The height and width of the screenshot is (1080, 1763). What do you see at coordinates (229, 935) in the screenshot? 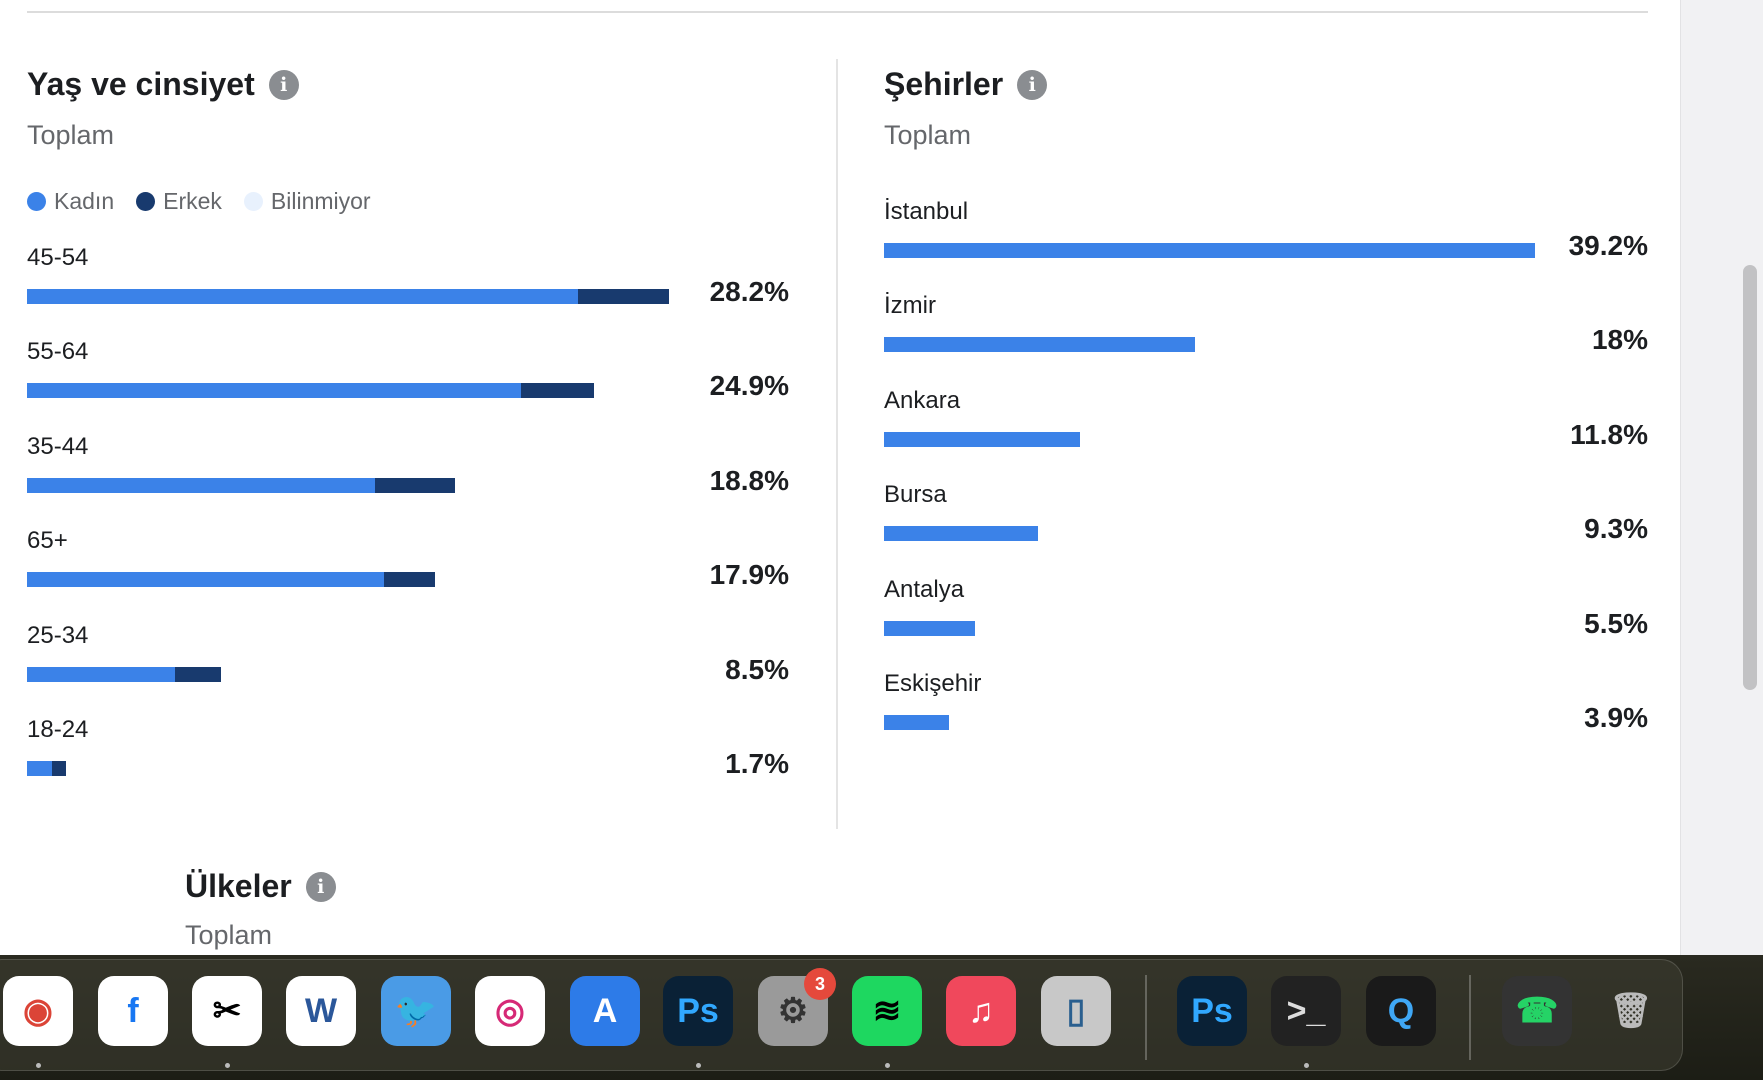
I see `countries-subtitle: Toplam` at bounding box center [229, 935].